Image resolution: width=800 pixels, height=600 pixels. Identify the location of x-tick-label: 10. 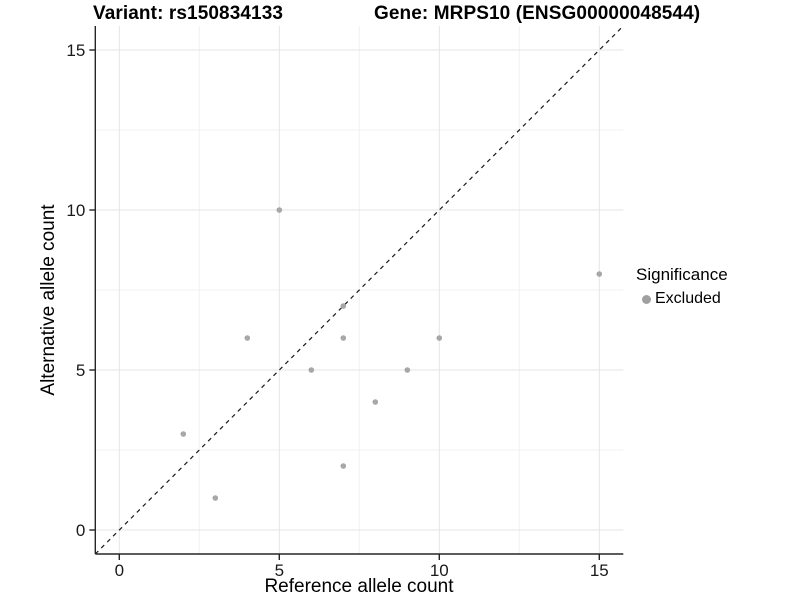
(439, 570).